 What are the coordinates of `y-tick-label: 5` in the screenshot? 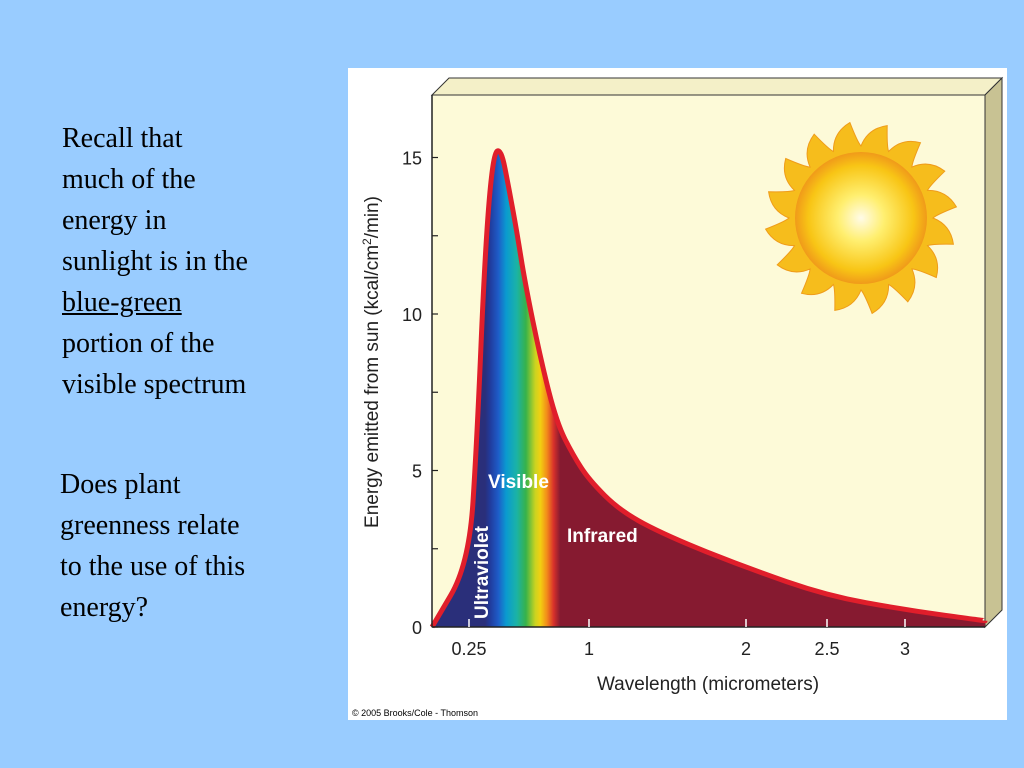 It's located at (417, 472).